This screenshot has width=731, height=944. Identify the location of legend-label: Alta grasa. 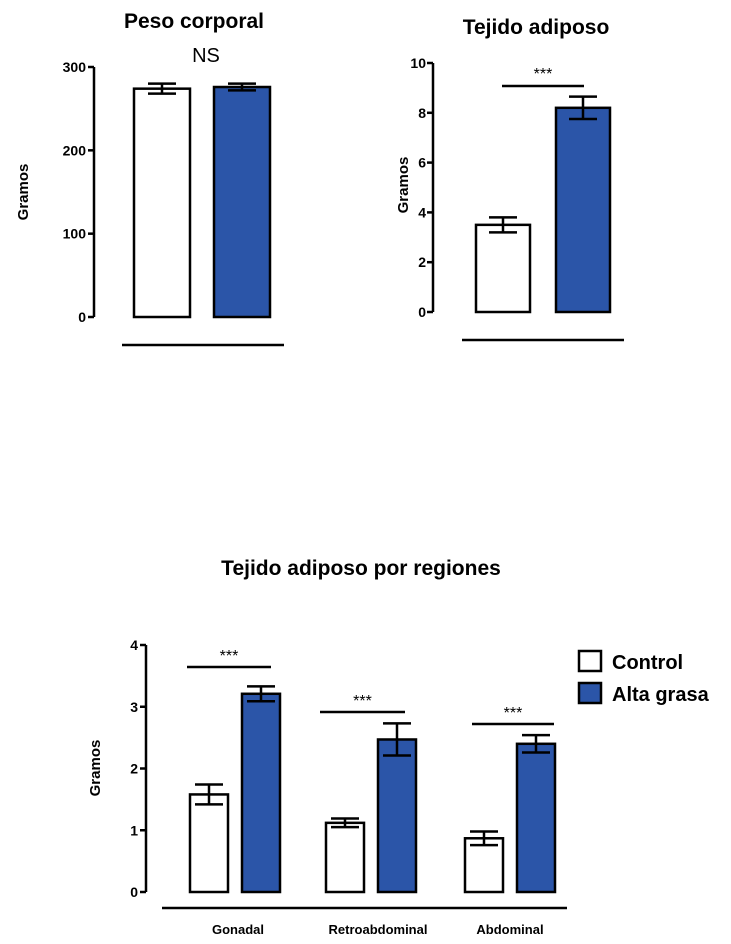
(661, 695).